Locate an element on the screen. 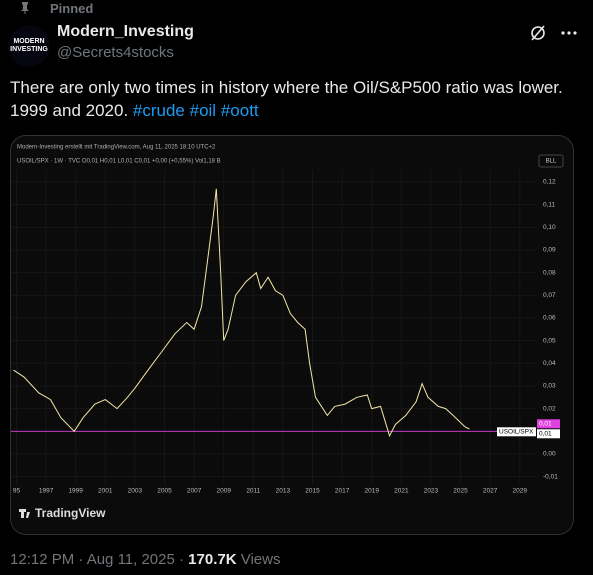 The height and width of the screenshot is (575, 593). symbol-tag is located at coordinates (516, 432).